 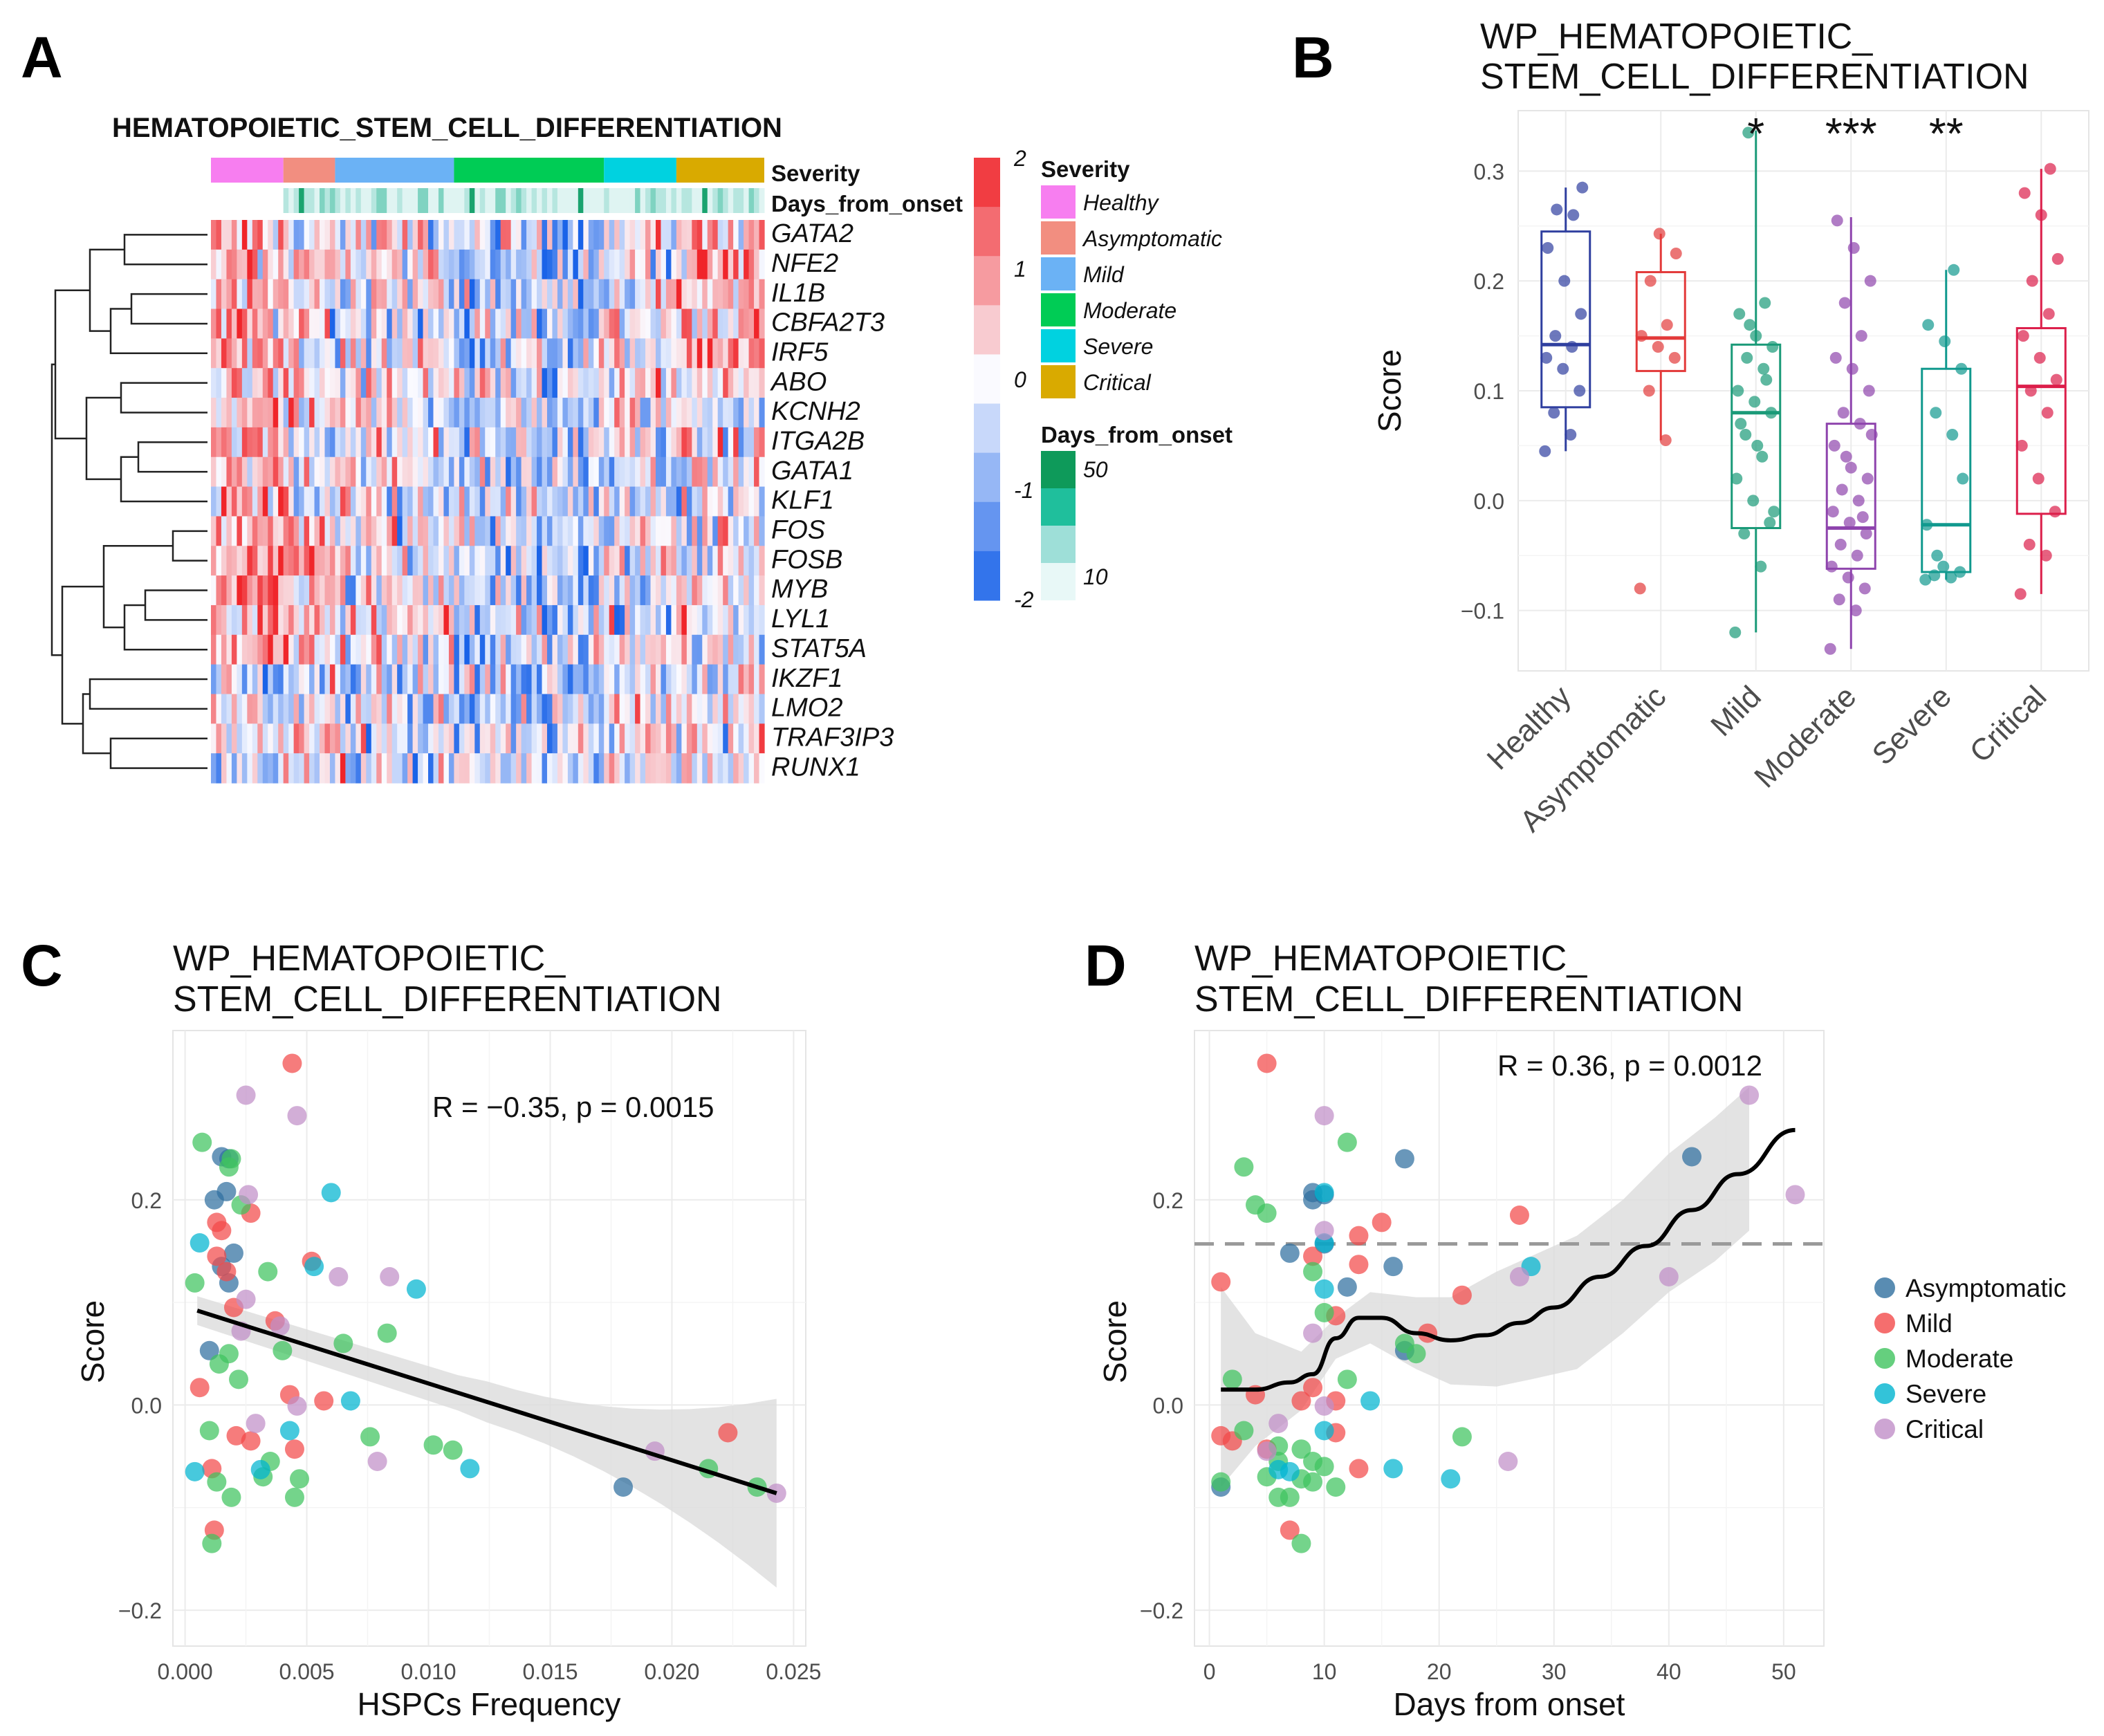 I want to click on d-point-mild, so click(x=1519, y=1215).